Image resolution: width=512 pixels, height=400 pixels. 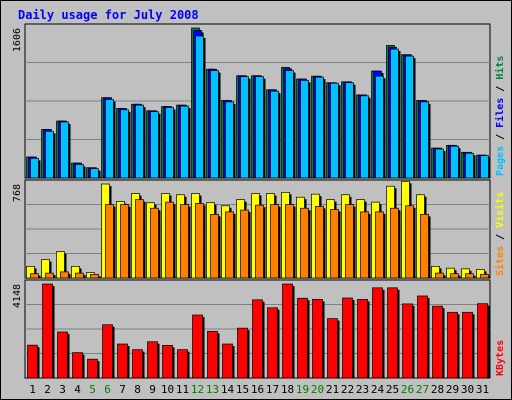 What do you see at coordinates (122, 389) in the screenshot?
I see `x-tick-label: 7` at bounding box center [122, 389].